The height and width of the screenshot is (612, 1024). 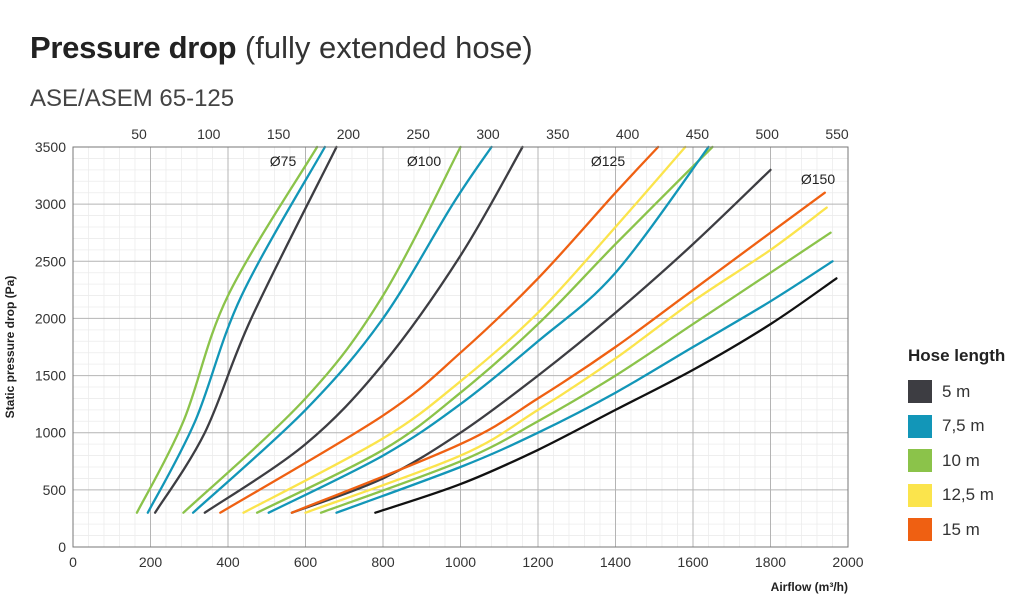 What do you see at coordinates (50, 261) in the screenshot?
I see `y-tick-label: 2500` at bounding box center [50, 261].